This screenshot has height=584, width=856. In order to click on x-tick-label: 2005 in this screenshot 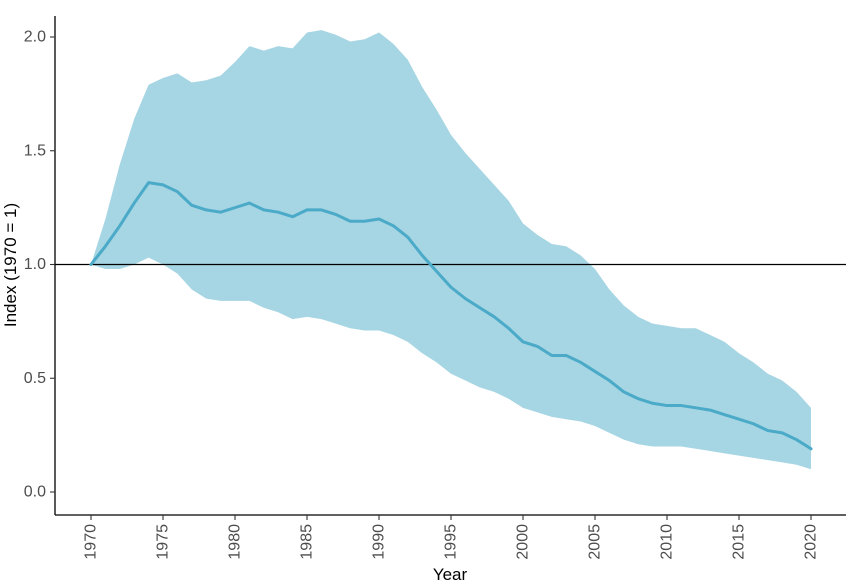, I will do `click(595, 542)`.